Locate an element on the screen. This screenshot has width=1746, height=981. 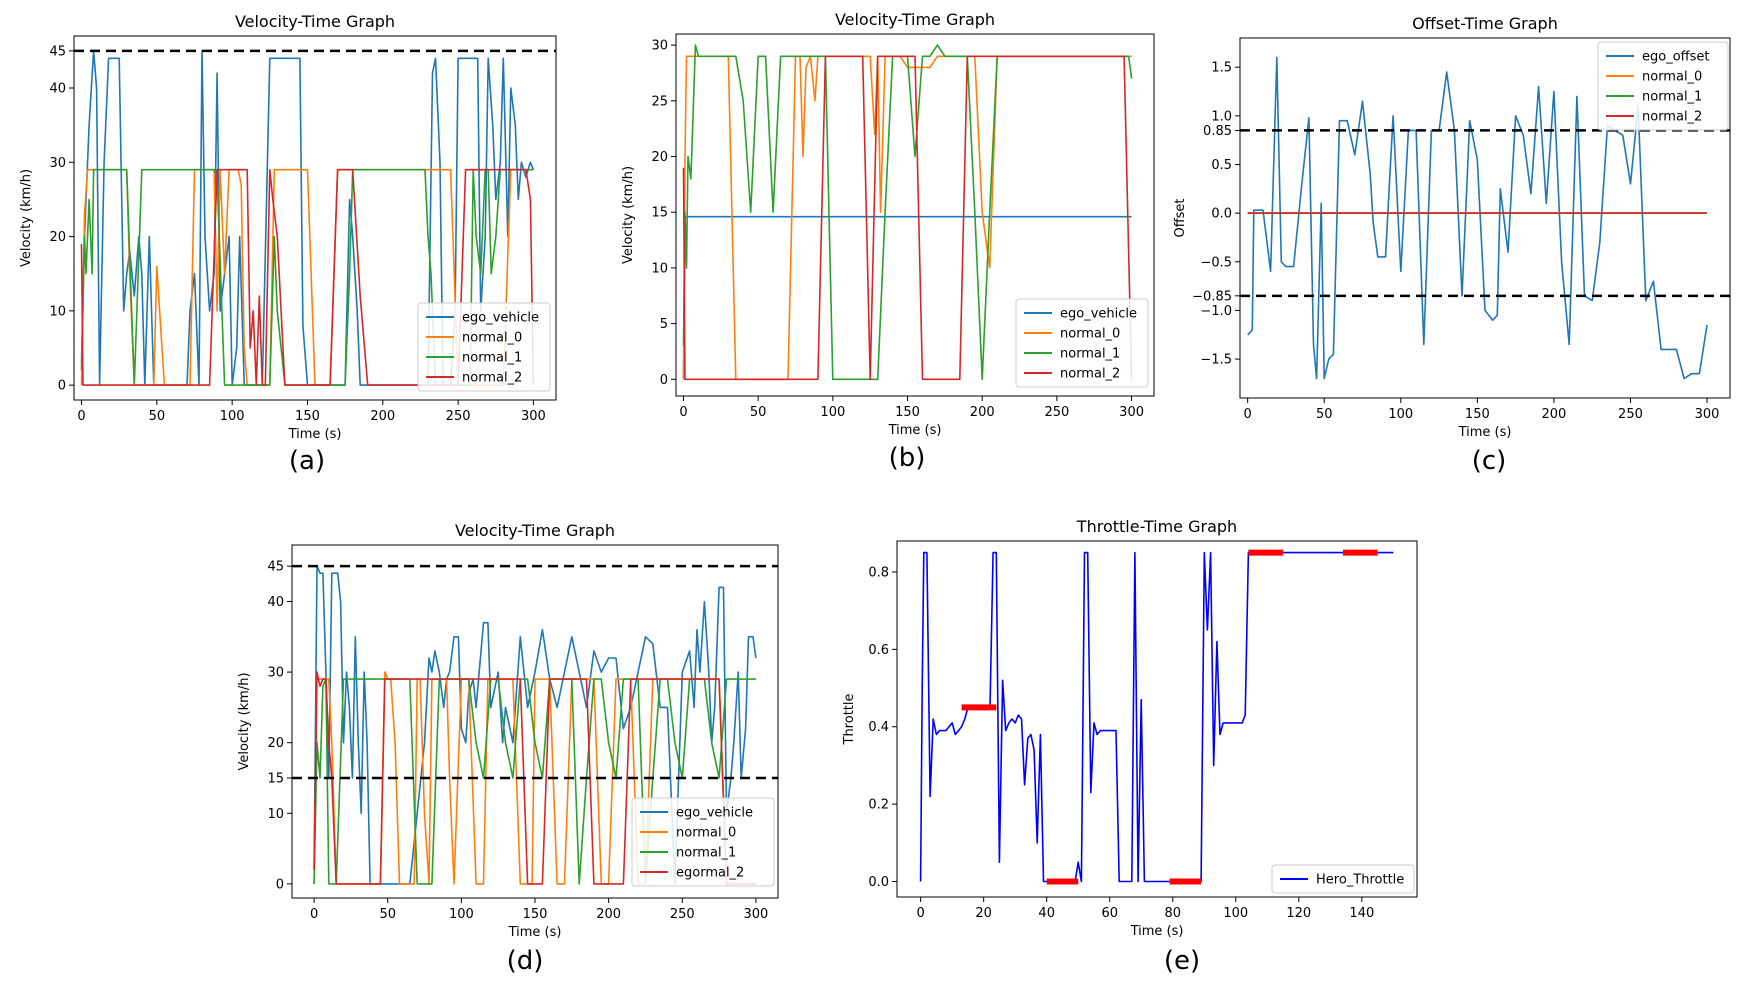
b-xtick-label-4: 200 is located at coordinates (982, 412).